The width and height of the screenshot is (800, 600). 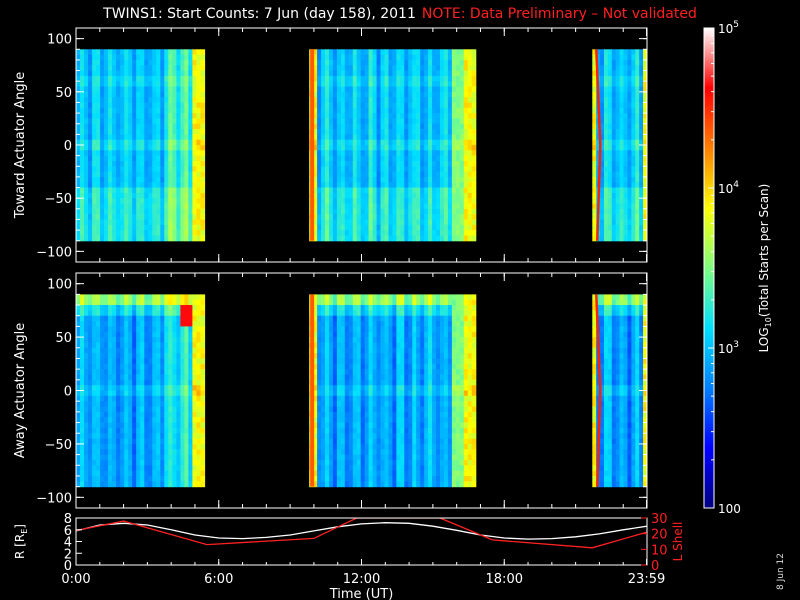 What do you see at coordinates (765, 268) in the screenshot?
I see `colorbar-label: LOG10(Total Starts per Scan)` at bounding box center [765, 268].